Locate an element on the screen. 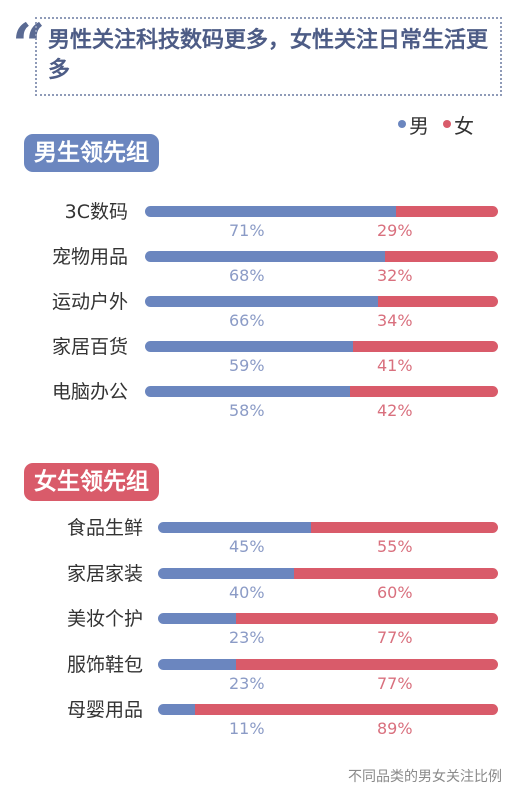 The width and height of the screenshot is (523, 796). category-label: 食品生鲜 is located at coordinates (104, 528).